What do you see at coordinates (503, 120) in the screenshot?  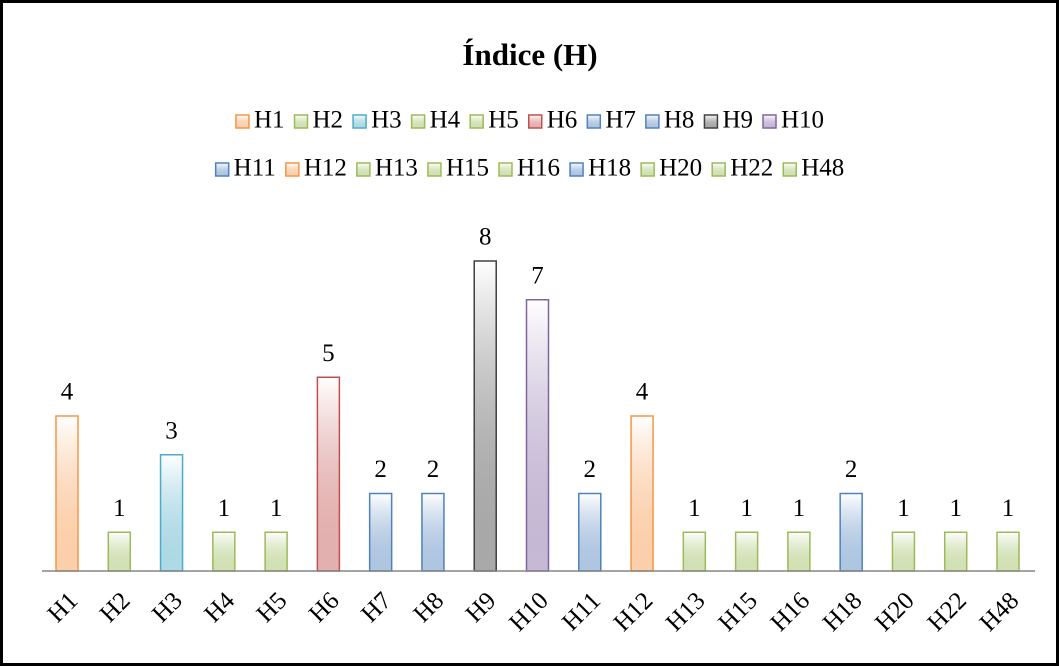 I see `legend-label: H5` at bounding box center [503, 120].